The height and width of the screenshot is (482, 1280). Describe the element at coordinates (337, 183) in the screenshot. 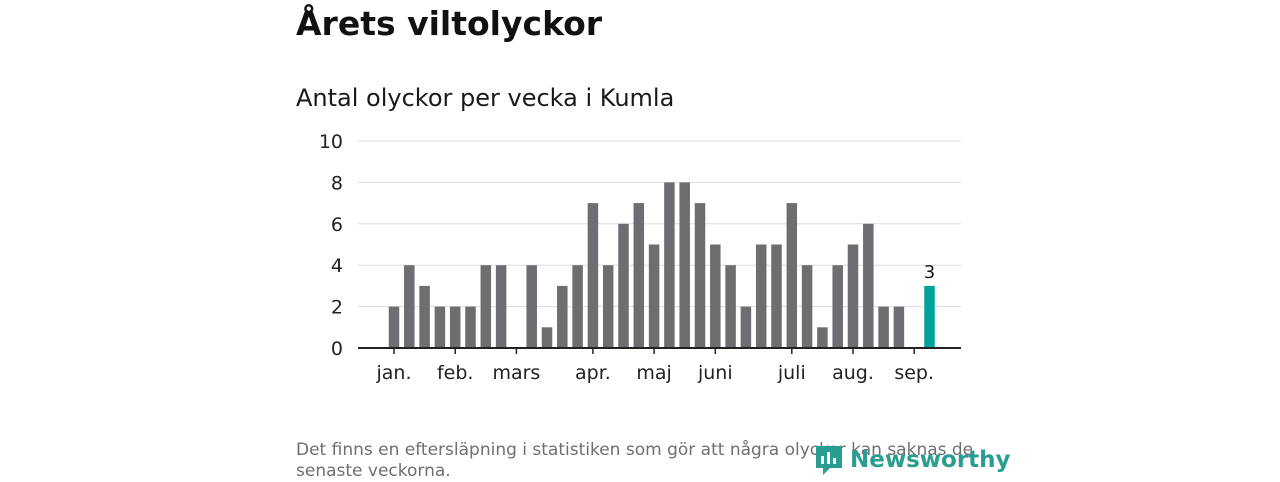

I see `y-tick-label: 8` at that location.